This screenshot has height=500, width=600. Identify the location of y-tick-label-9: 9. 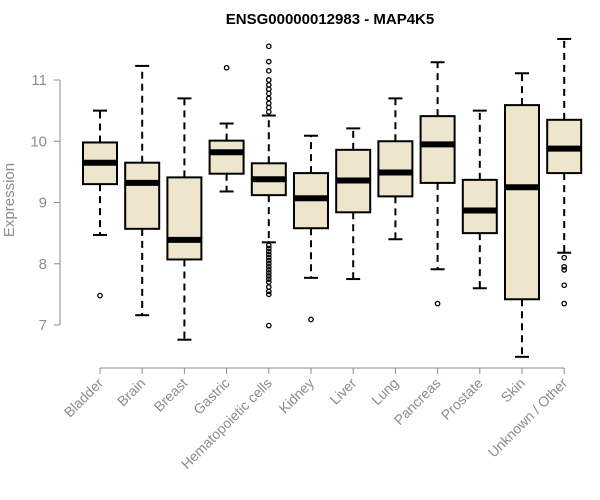
(43, 203).